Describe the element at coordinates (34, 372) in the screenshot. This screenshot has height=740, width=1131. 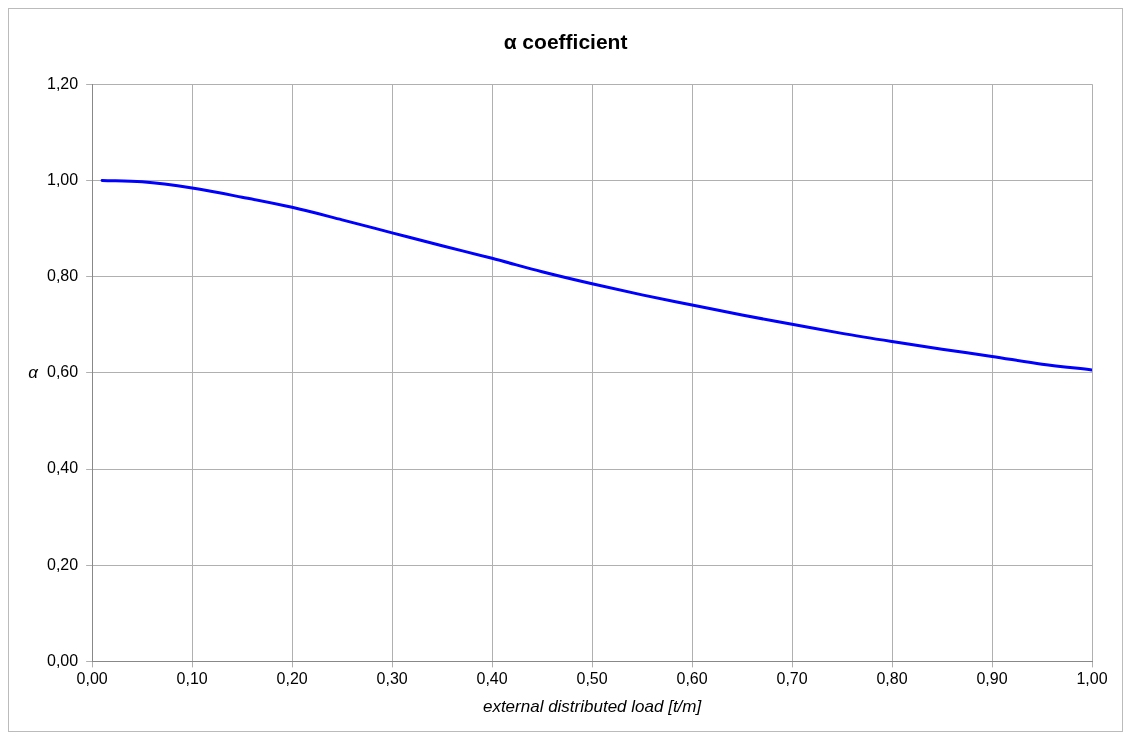
I see `y-axis-title: α` at that location.